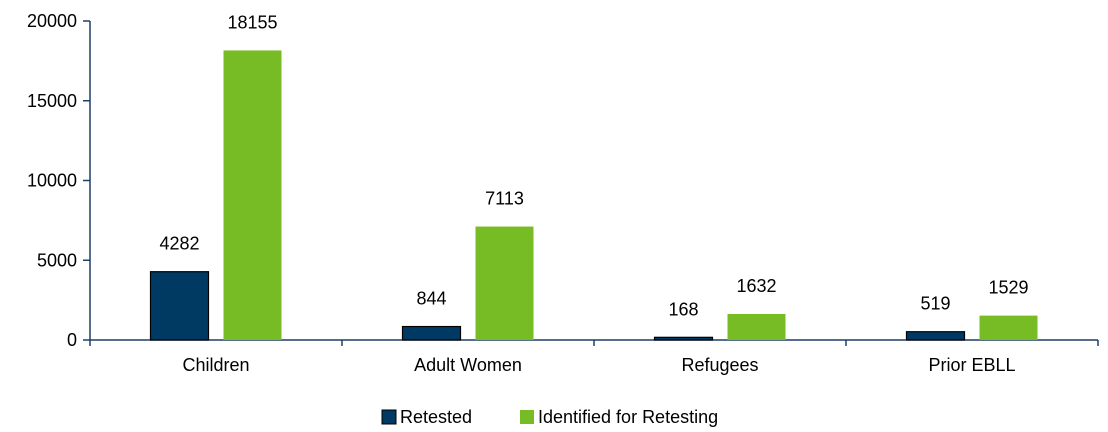 This screenshot has width=1108, height=432. I want to click on legend-label: Retested, so click(436, 417).